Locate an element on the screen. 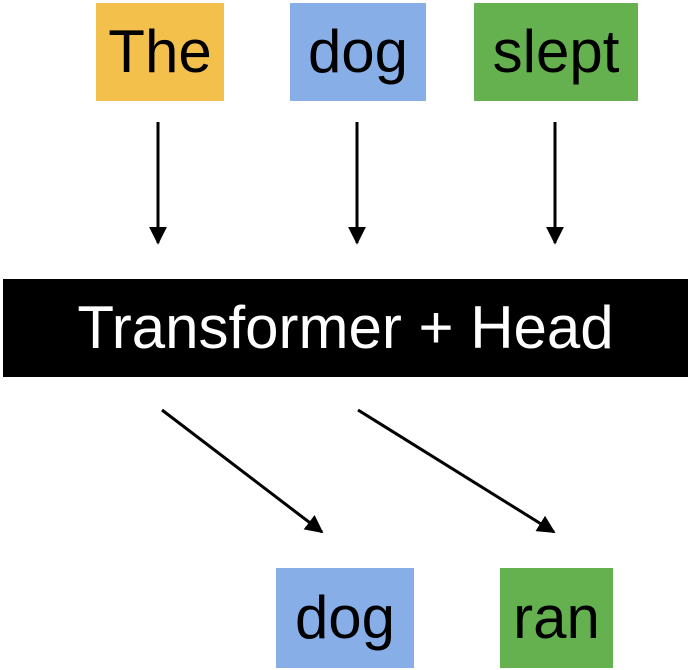 This screenshot has width=690, height=670. arrow-model-to-dog is located at coordinates (242, 471).